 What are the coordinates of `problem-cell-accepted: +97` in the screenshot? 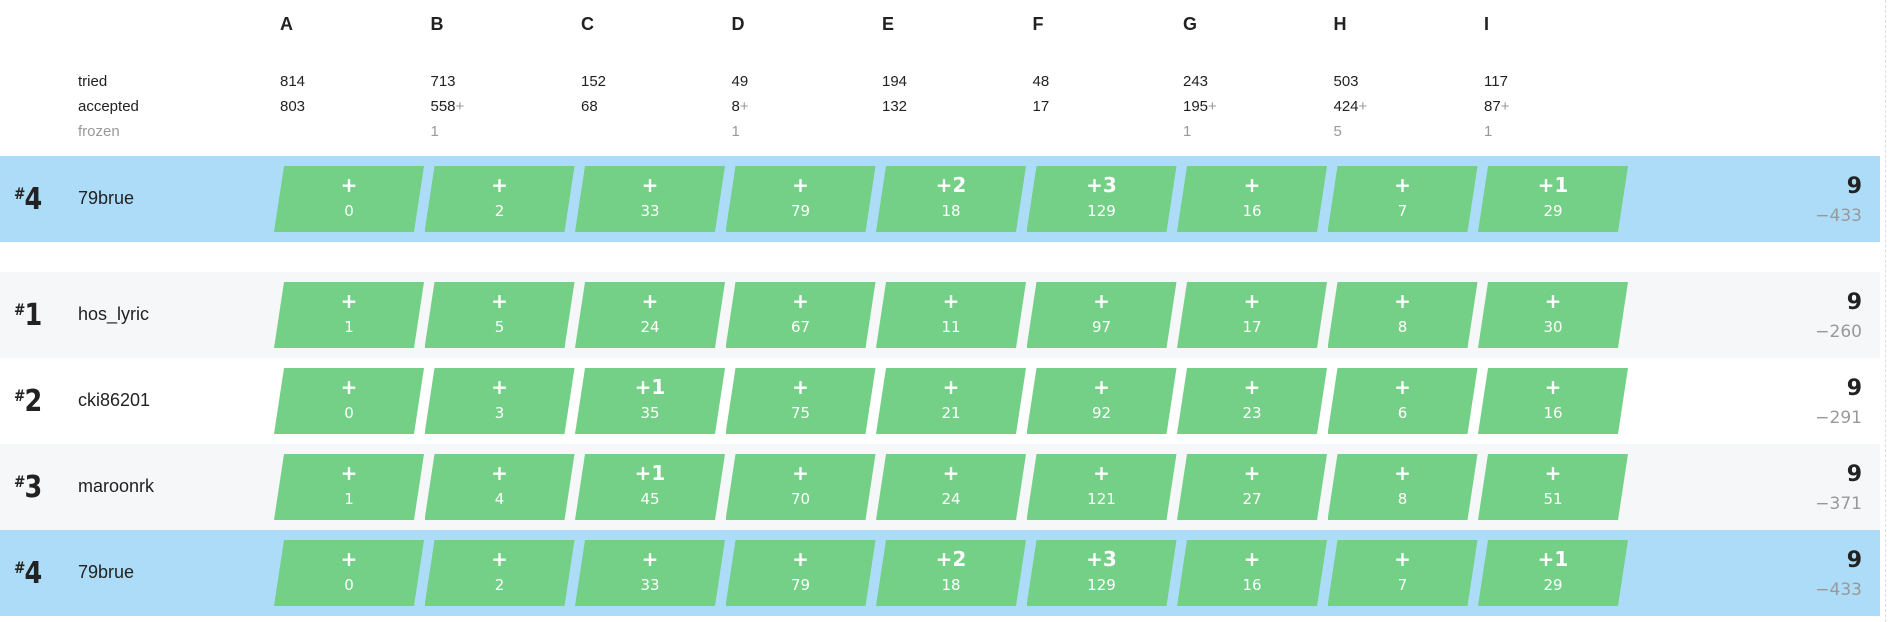 It's located at (1101, 315).